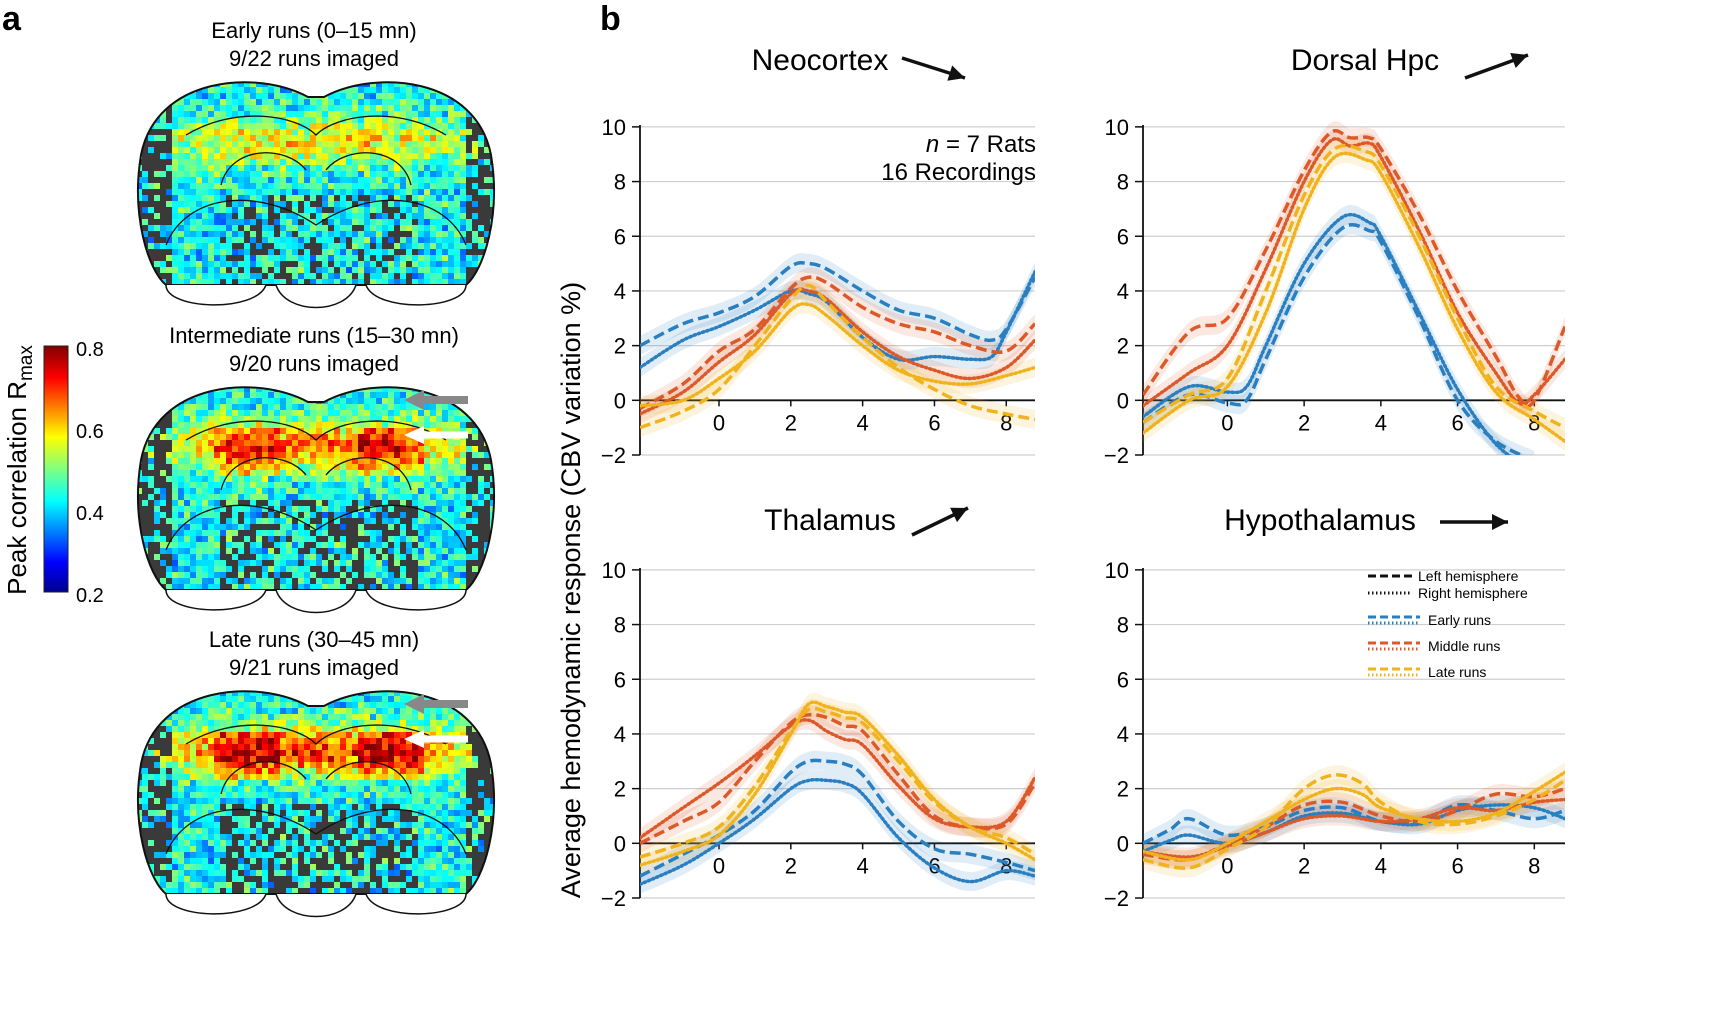 This screenshot has height=1009, width=1730. What do you see at coordinates (313, 30) in the screenshot?
I see `slice-1-title: Early runs (0–15 mn)` at bounding box center [313, 30].